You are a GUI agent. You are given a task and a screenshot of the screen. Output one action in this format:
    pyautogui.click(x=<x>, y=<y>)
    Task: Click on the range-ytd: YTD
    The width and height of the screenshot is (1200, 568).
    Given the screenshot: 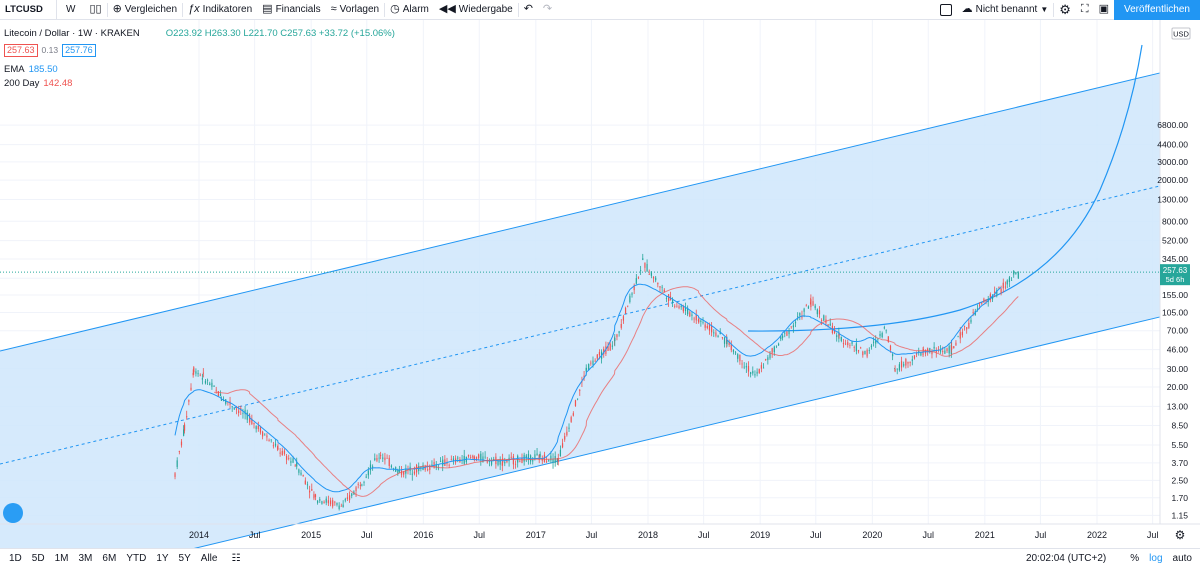 What is the action you would take?
    pyautogui.click(x=136, y=558)
    